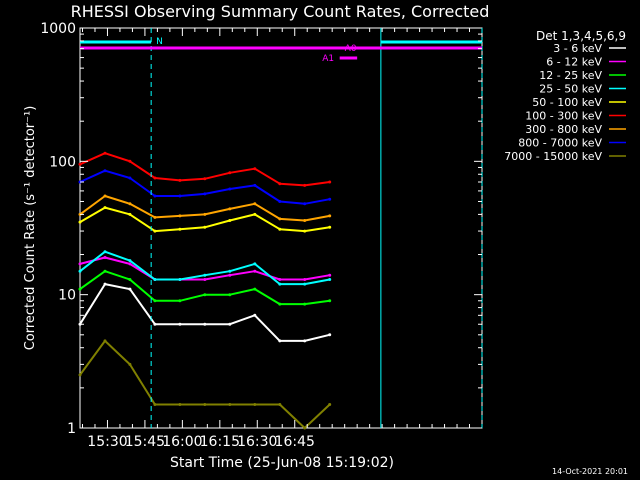 The height and width of the screenshot is (480, 640). I want to click on legend-entry-label: 50 - 100 keV, so click(567, 102).